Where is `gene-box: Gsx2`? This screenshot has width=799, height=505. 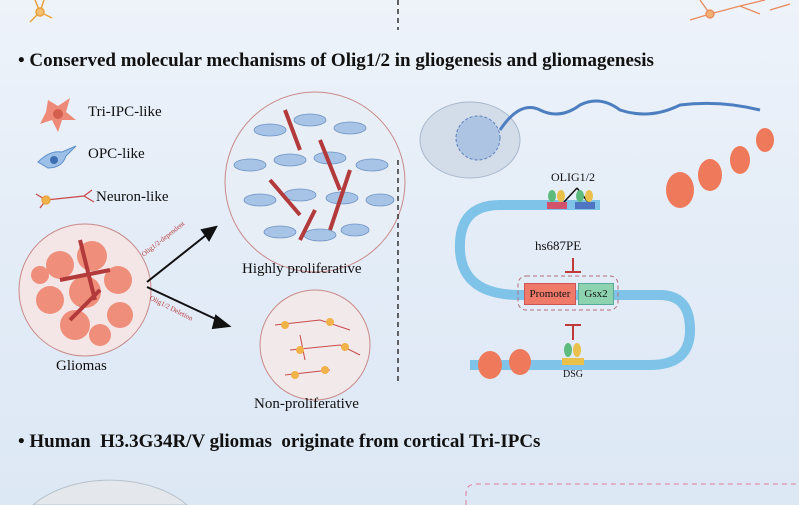
gene-box: Gsx2 is located at coordinates (596, 294).